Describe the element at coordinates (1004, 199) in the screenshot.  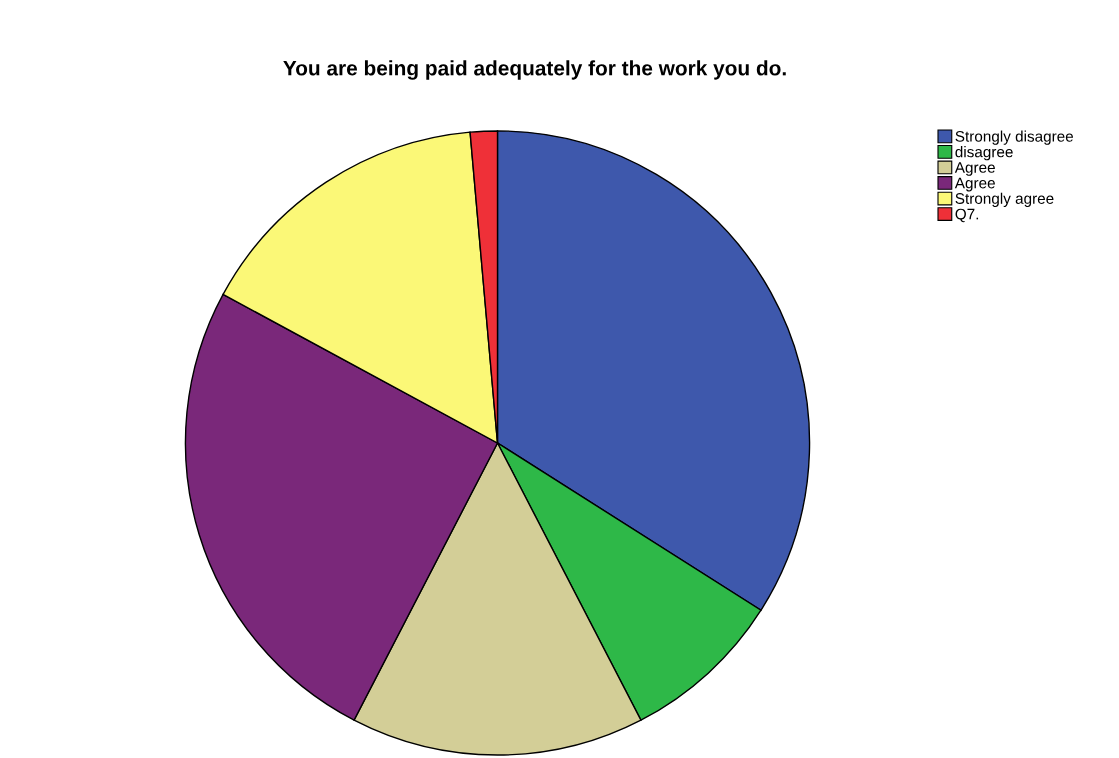
I see `legend-label: Strongly agree` at that location.